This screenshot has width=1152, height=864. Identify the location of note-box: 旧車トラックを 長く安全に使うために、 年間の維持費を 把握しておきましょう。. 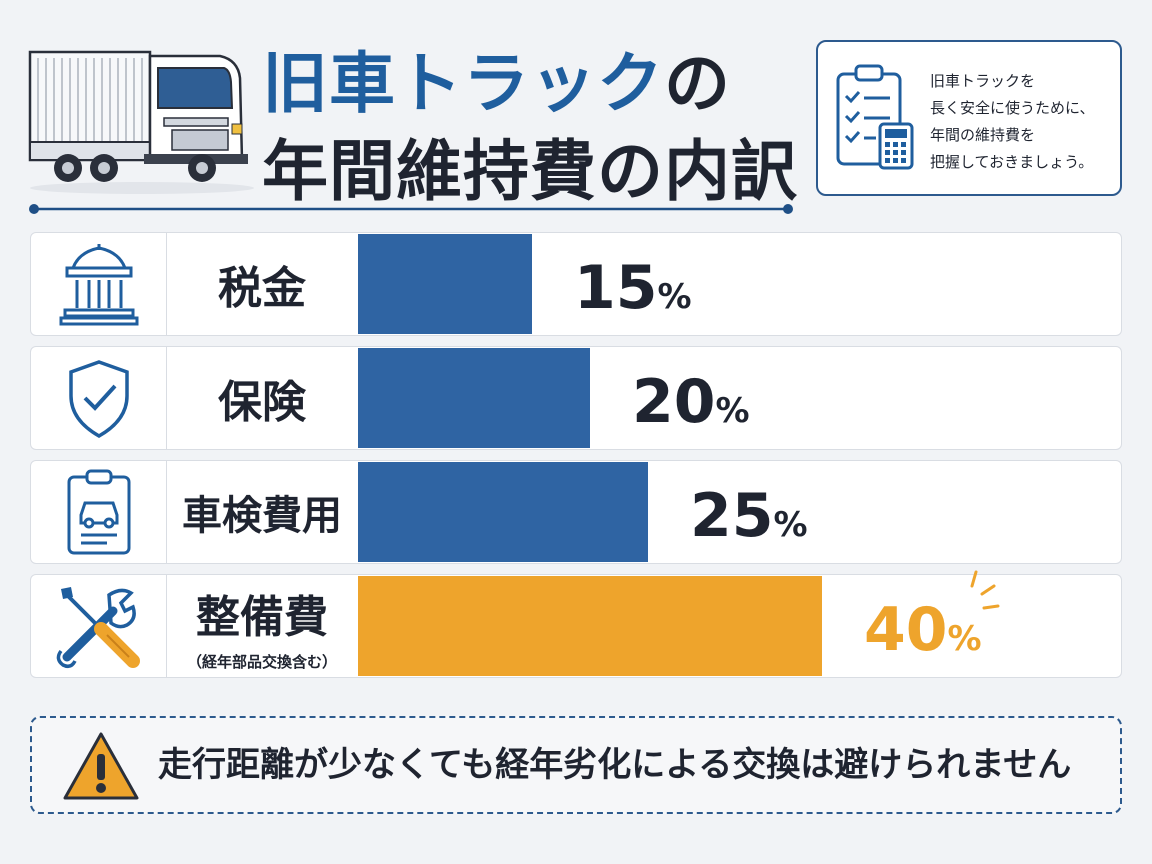
(969, 118).